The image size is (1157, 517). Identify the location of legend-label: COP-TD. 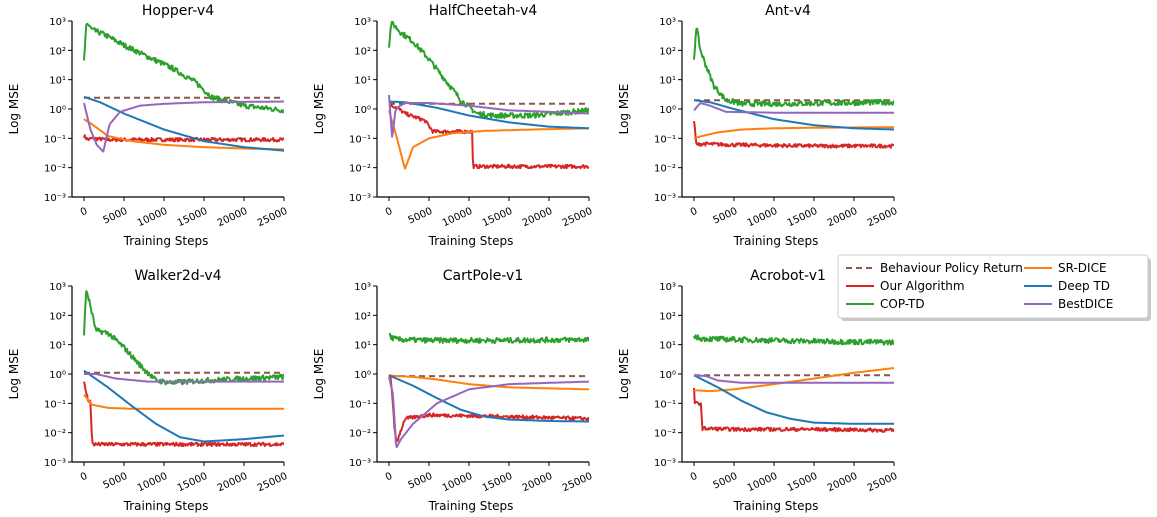
(902, 304).